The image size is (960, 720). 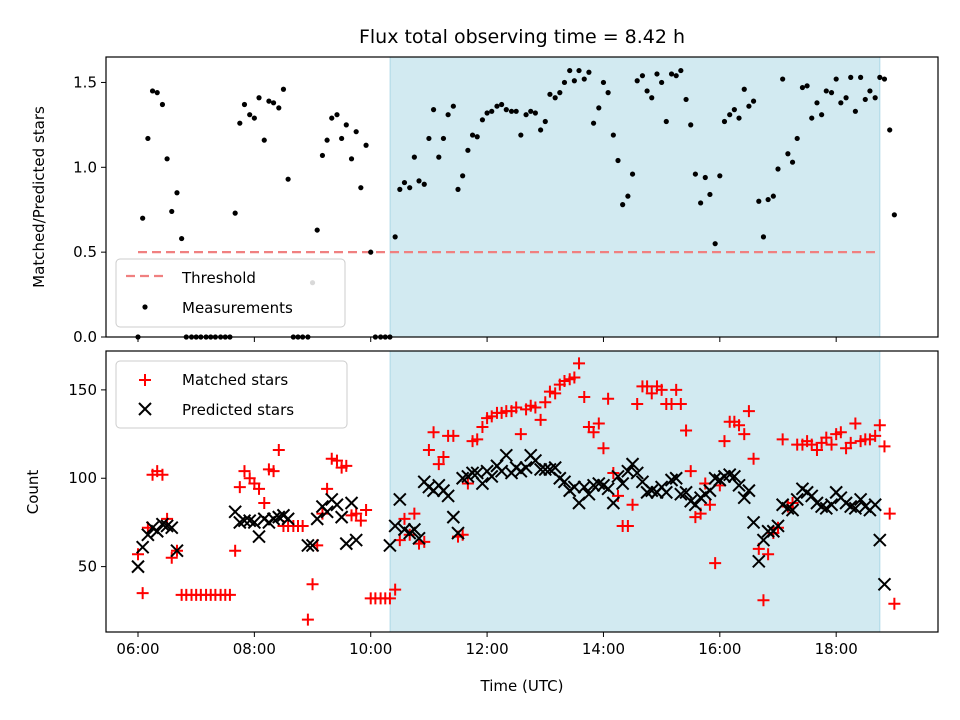 What do you see at coordinates (145, 307) in the screenshot?
I see `top-legend-measurements-swatch` at bounding box center [145, 307].